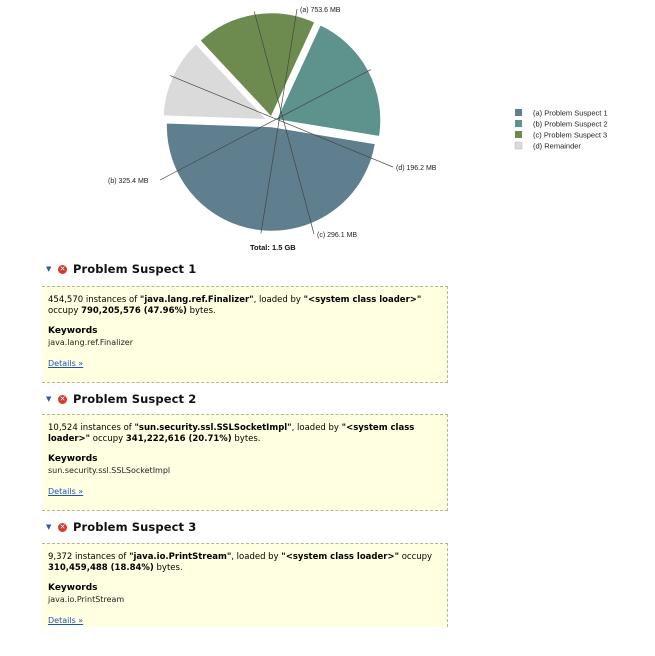 This screenshot has width=655, height=656. What do you see at coordinates (91, 428) in the screenshot?
I see `desc-text: 10,524 instances of` at bounding box center [91, 428].